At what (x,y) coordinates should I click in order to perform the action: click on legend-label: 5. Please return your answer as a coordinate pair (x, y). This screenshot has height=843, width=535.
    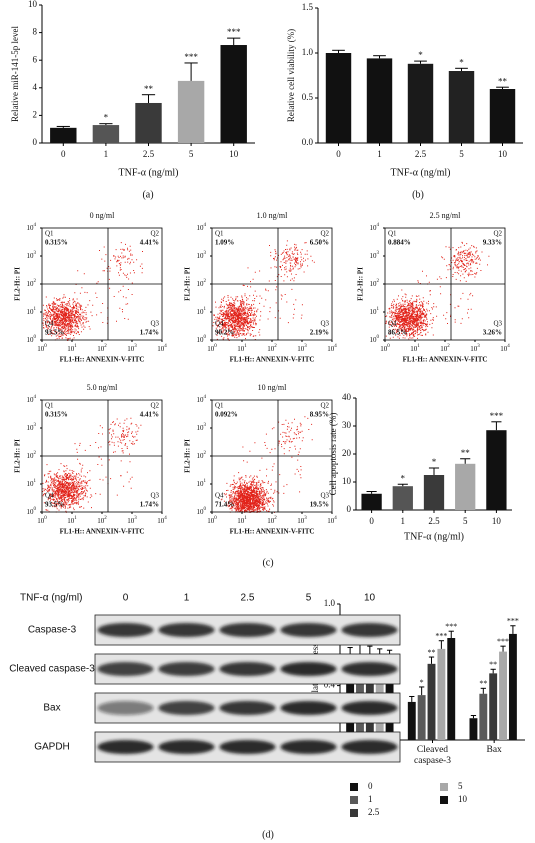
    Looking at the image, I should click on (460, 786).